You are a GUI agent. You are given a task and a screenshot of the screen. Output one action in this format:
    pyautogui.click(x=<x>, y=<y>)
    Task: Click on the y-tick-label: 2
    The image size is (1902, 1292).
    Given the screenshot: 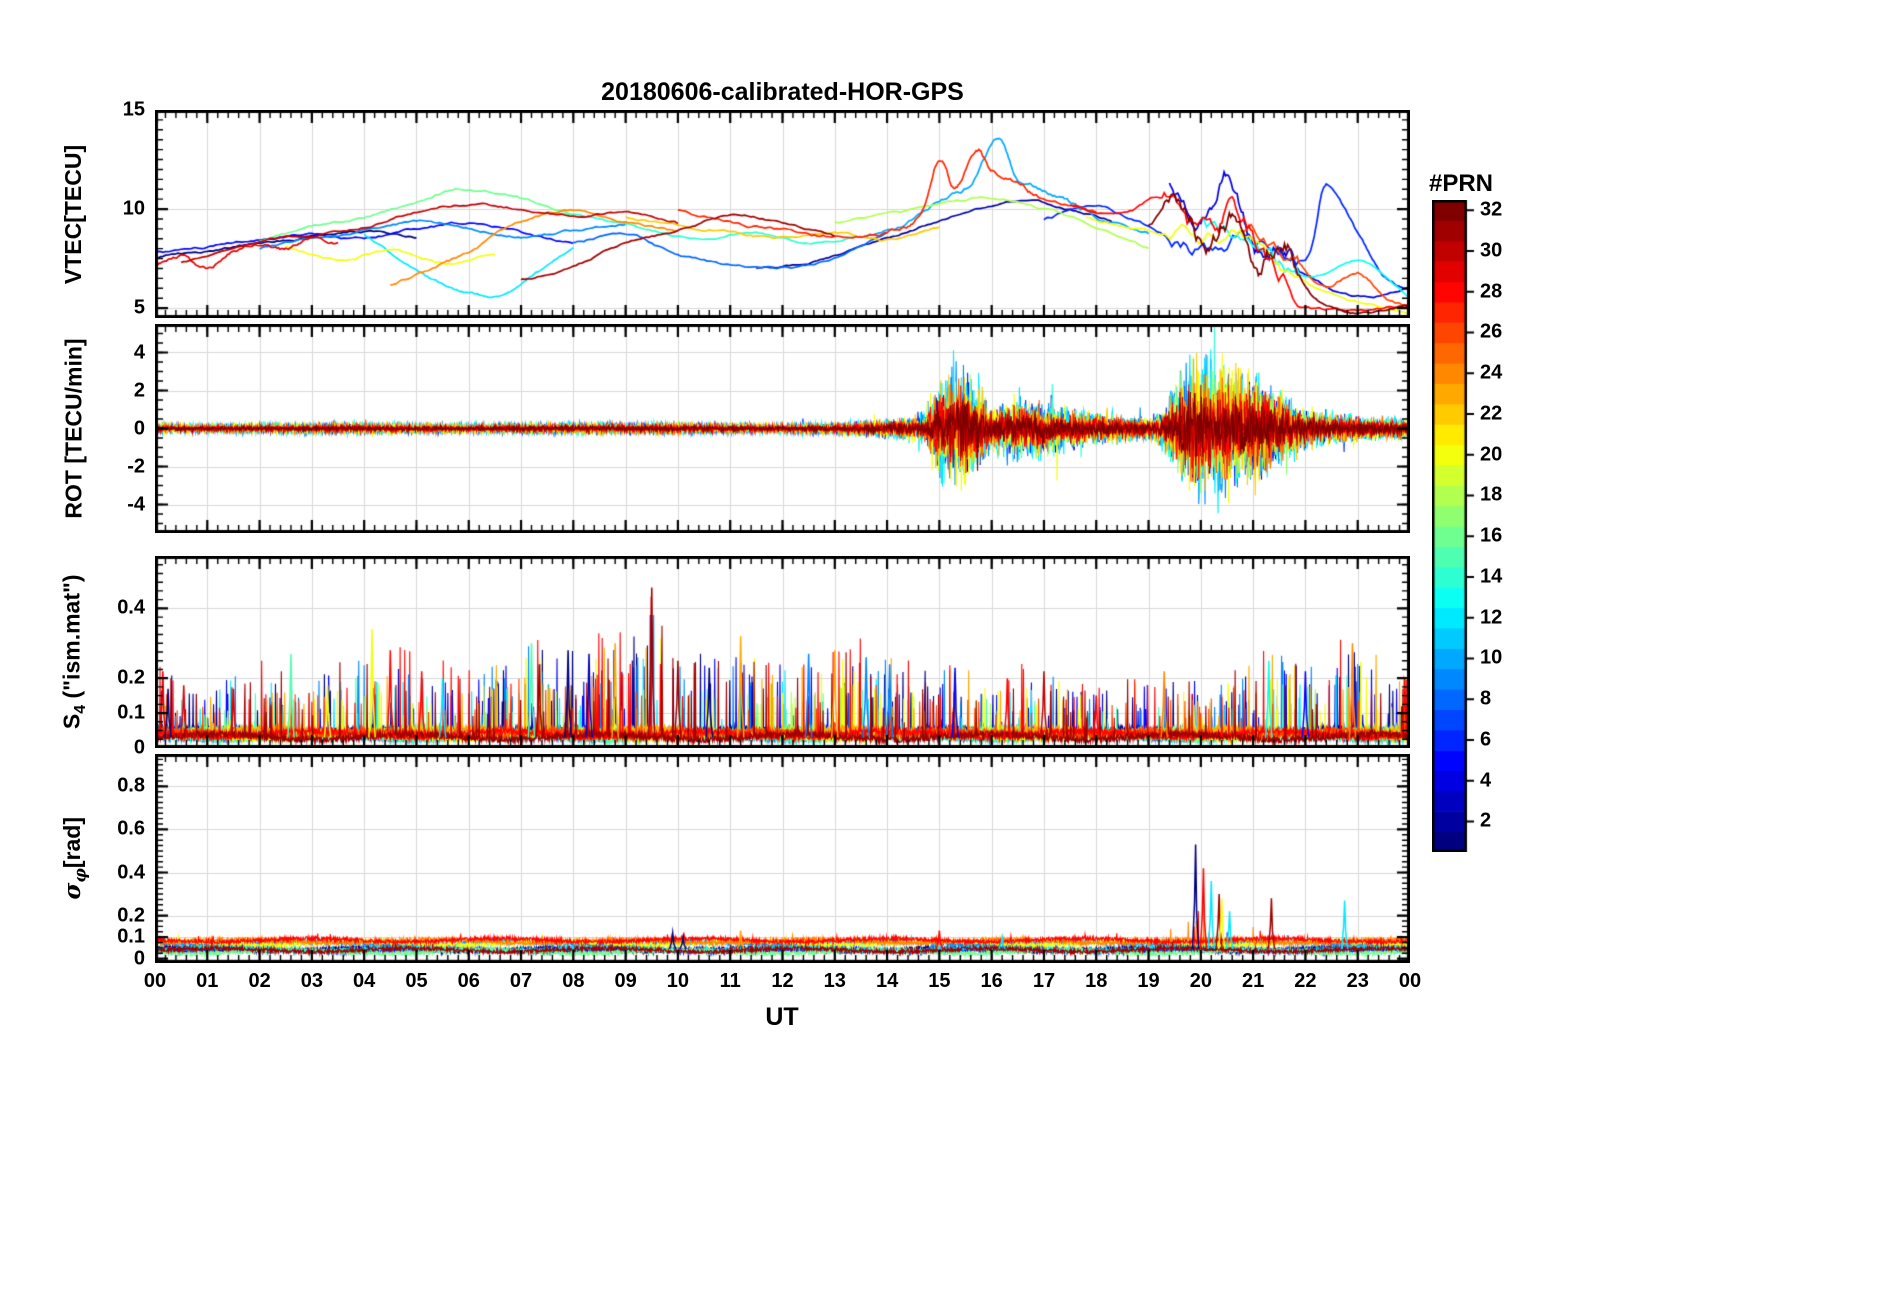 What is the action you would take?
    pyautogui.click(x=139, y=390)
    